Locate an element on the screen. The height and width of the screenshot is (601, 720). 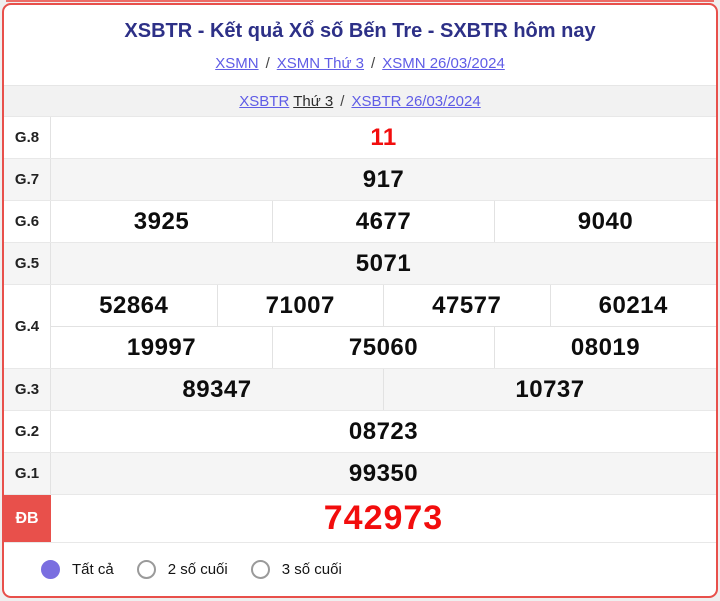
prize-line: 742973 is located at coordinates (383, 518).